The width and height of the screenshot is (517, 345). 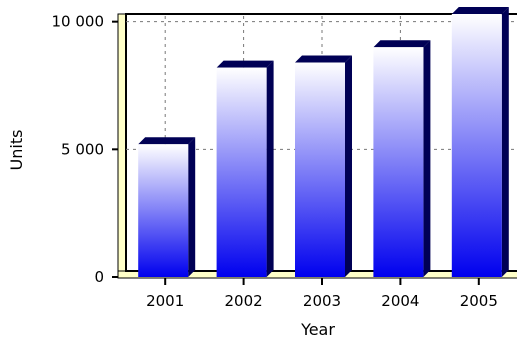 I want to click on x-tick-label: 2004, so click(x=400, y=301).